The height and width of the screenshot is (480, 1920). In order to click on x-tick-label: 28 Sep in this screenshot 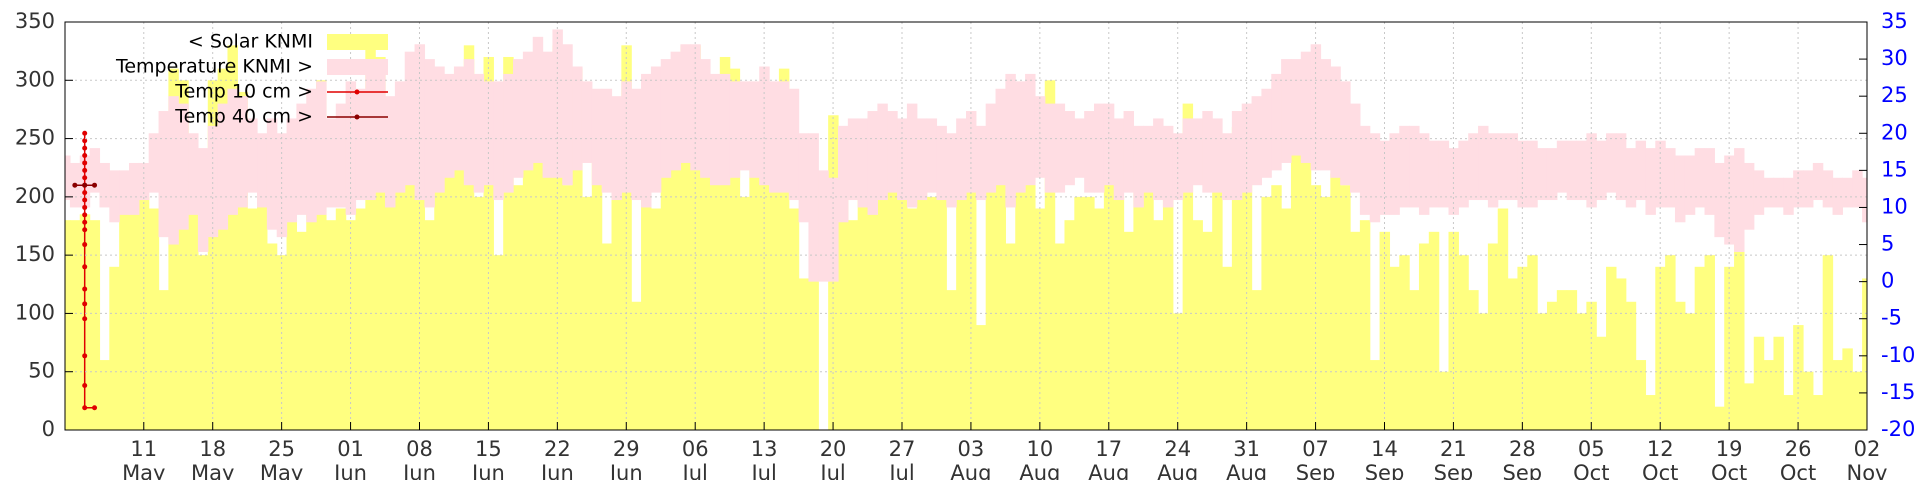, I will do `click(1523, 458)`.